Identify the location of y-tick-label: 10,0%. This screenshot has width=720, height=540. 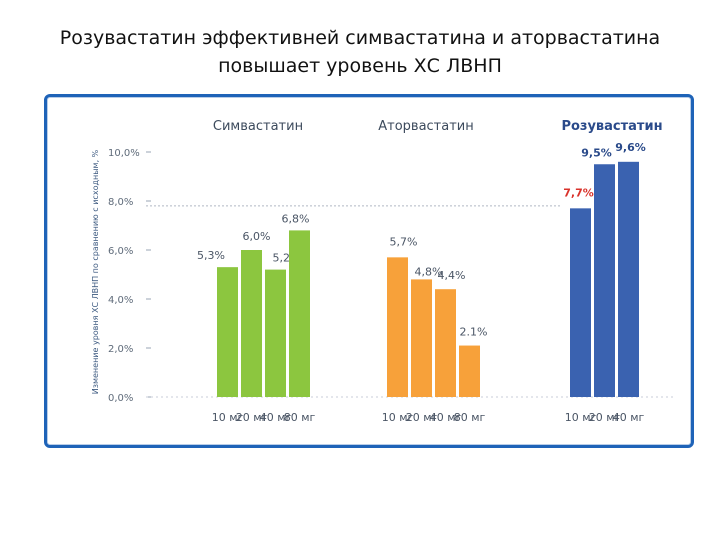
(124, 153).